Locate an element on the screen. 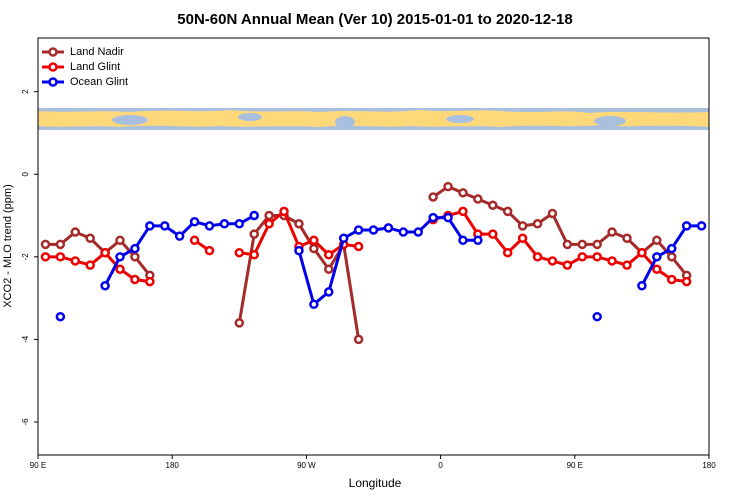  y-tick-label: -2 is located at coordinates (25, 257).